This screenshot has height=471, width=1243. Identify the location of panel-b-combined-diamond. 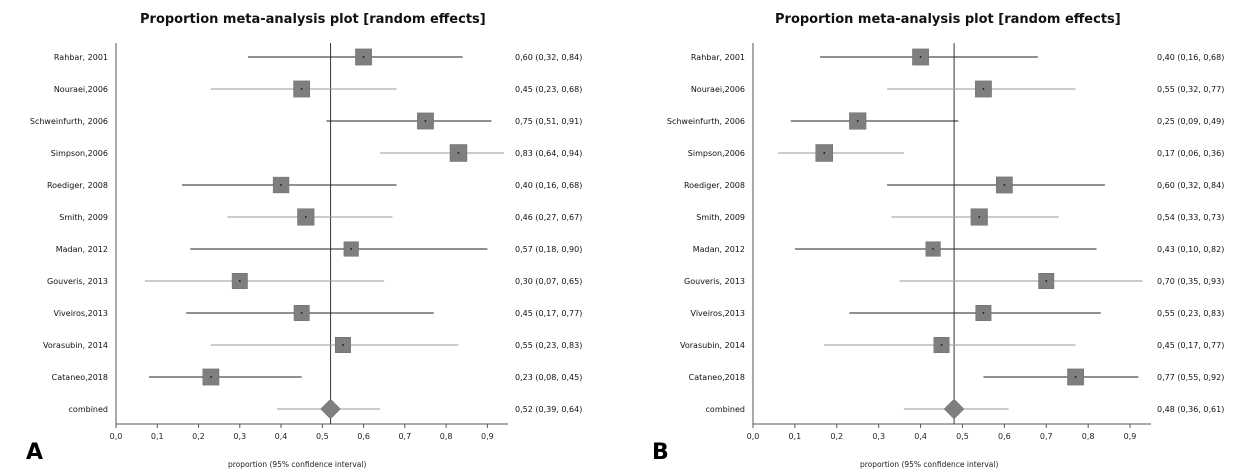
(954, 409).